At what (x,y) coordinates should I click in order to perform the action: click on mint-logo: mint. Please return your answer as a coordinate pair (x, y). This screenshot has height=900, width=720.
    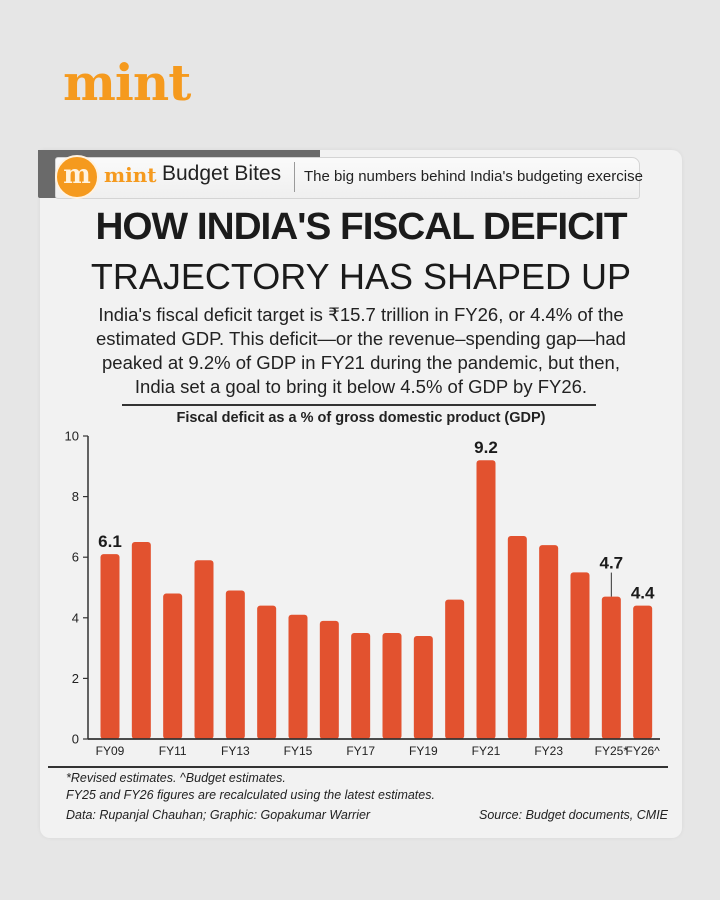
    Looking at the image, I should click on (127, 82).